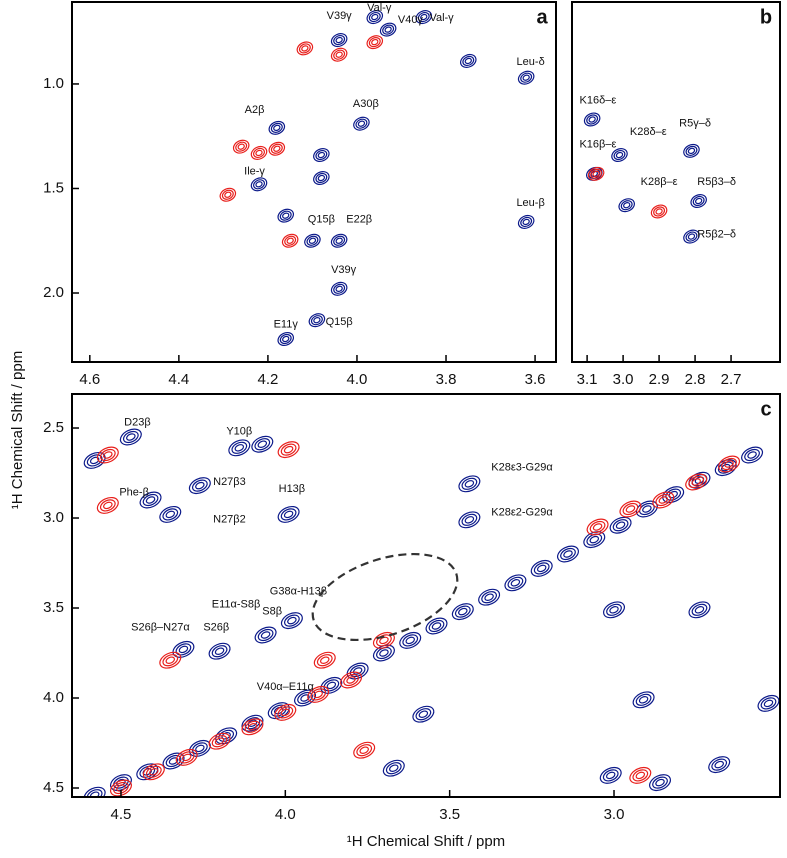  Describe the element at coordinates (695, 124) in the screenshot. I see `peak-label: R5γ–δ` at that location.